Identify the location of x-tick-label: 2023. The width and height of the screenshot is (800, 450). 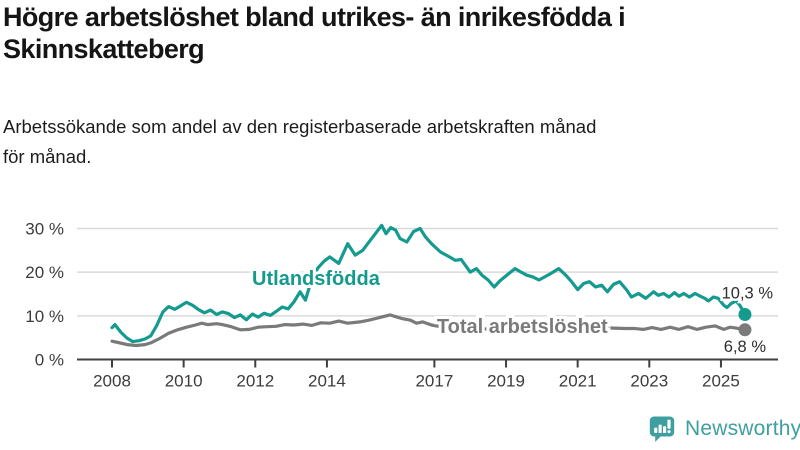
(649, 381).